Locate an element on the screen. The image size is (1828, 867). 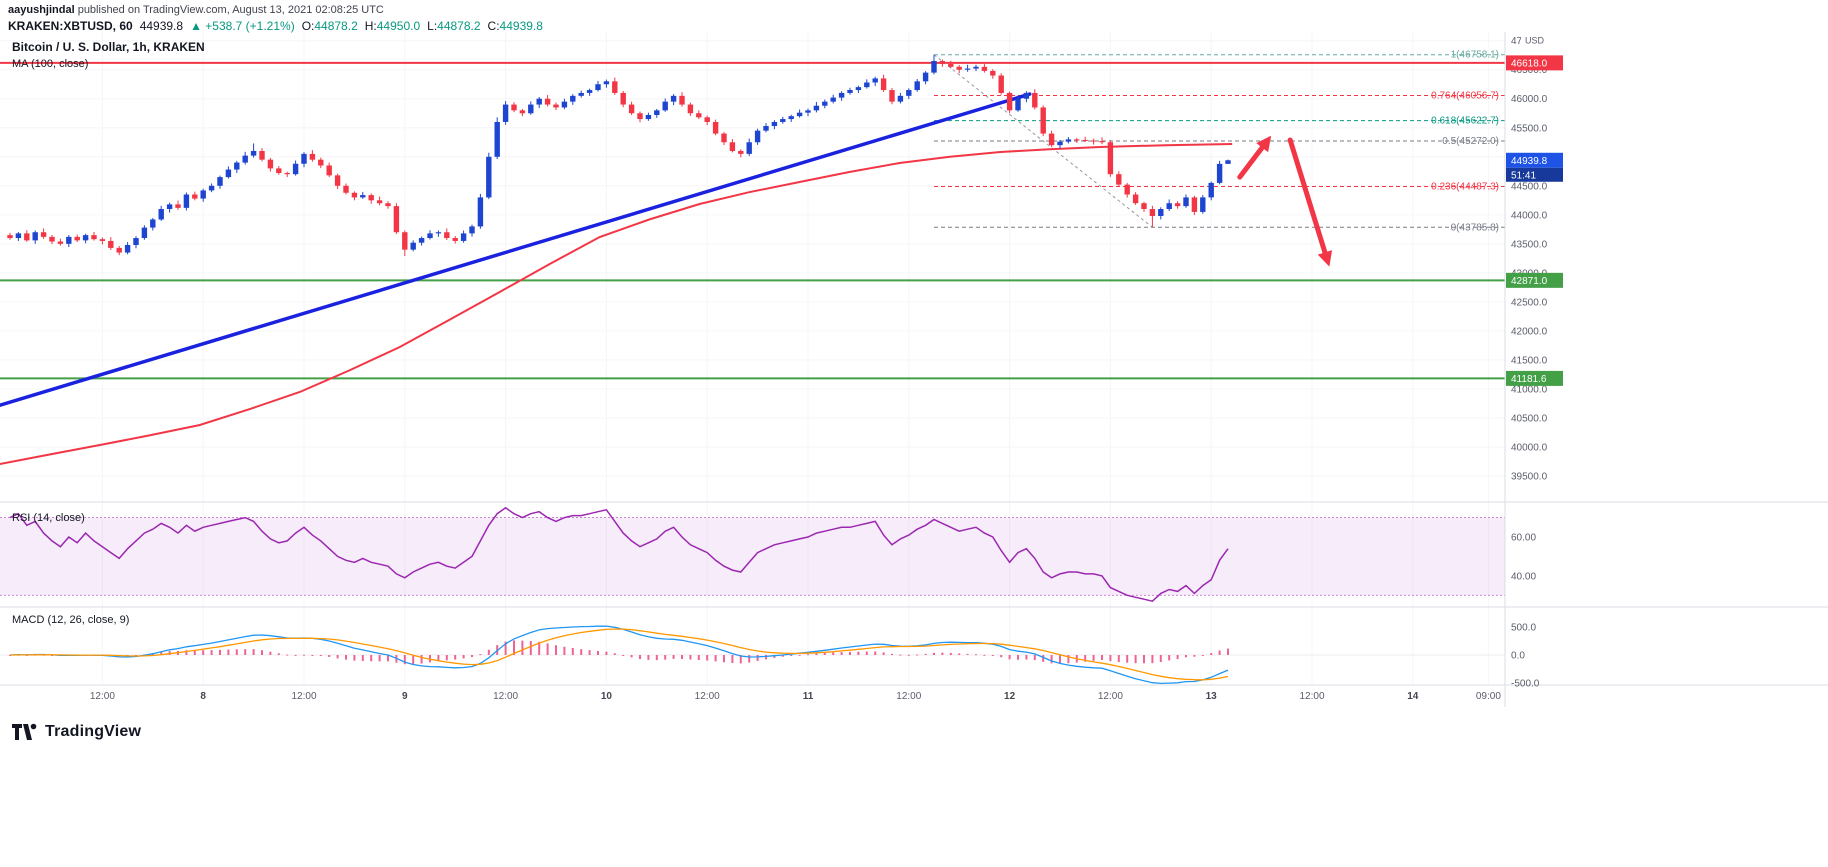
svg-text: 14 is located at coordinates (1413, 696).